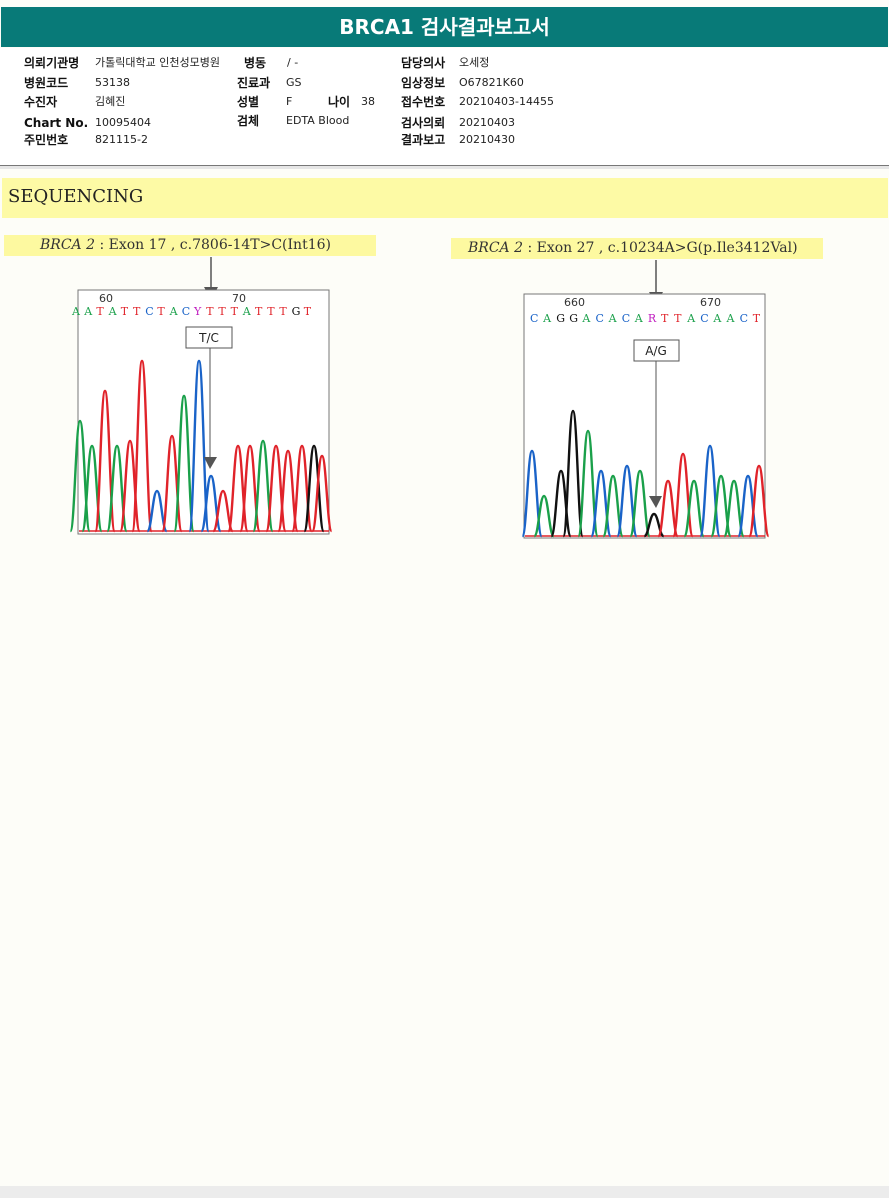 The width and height of the screenshot is (889, 1198). What do you see at coordinates (487, 122) in the screenshot?
I see `request-date-value: 20210403` at bounding box center [487, 122].